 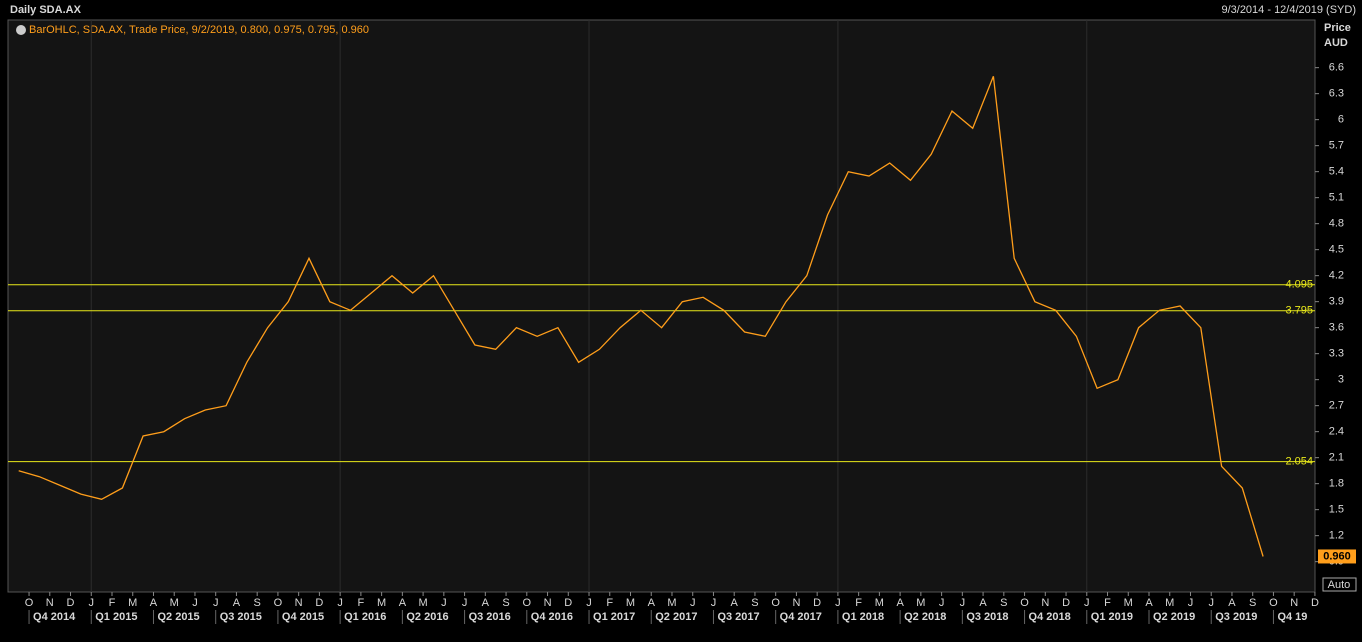 What do you see at coordinates (21, 30) in the screenshot?
I see `legend-icon` at bounding box center [21, 30].